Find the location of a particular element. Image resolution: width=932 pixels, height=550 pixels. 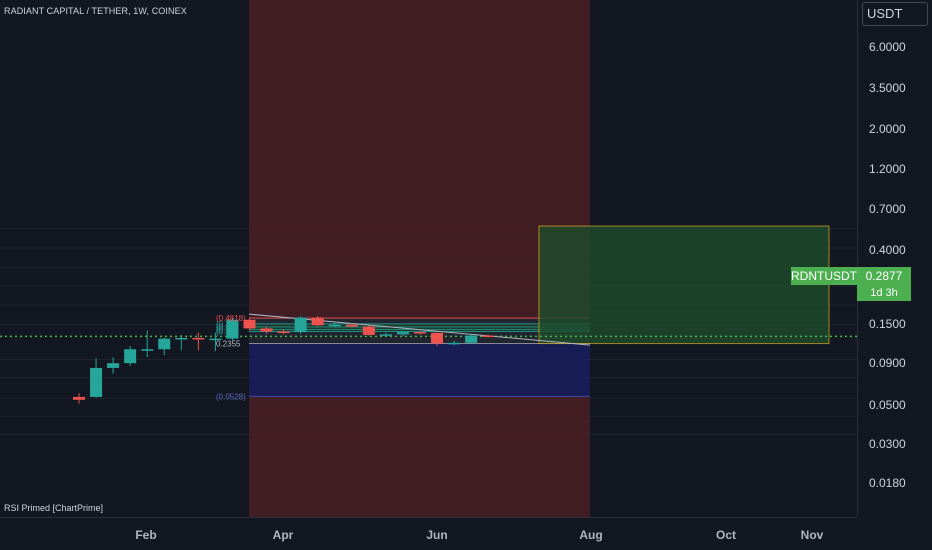

price-tick-label: 2.0000 is located at coordinates (887, 129).